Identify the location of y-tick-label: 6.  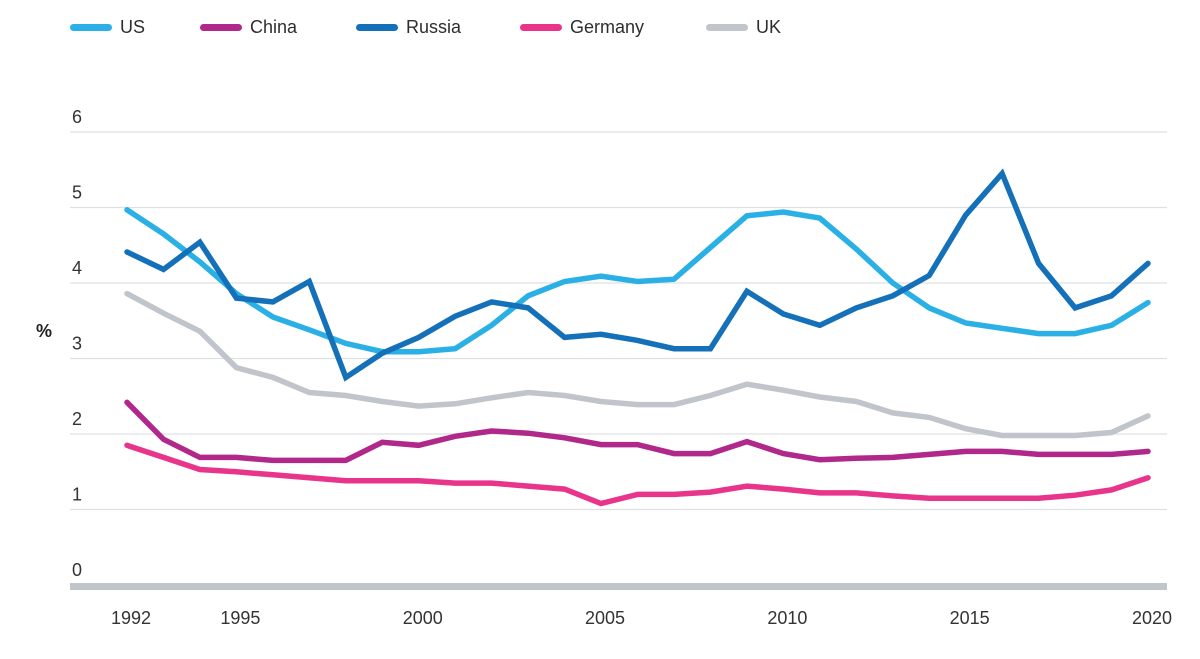
(77, 117).